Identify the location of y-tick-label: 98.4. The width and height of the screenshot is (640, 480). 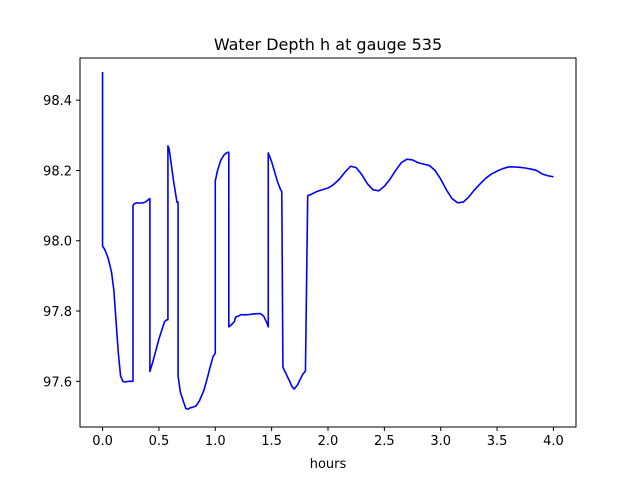
(57, 101).